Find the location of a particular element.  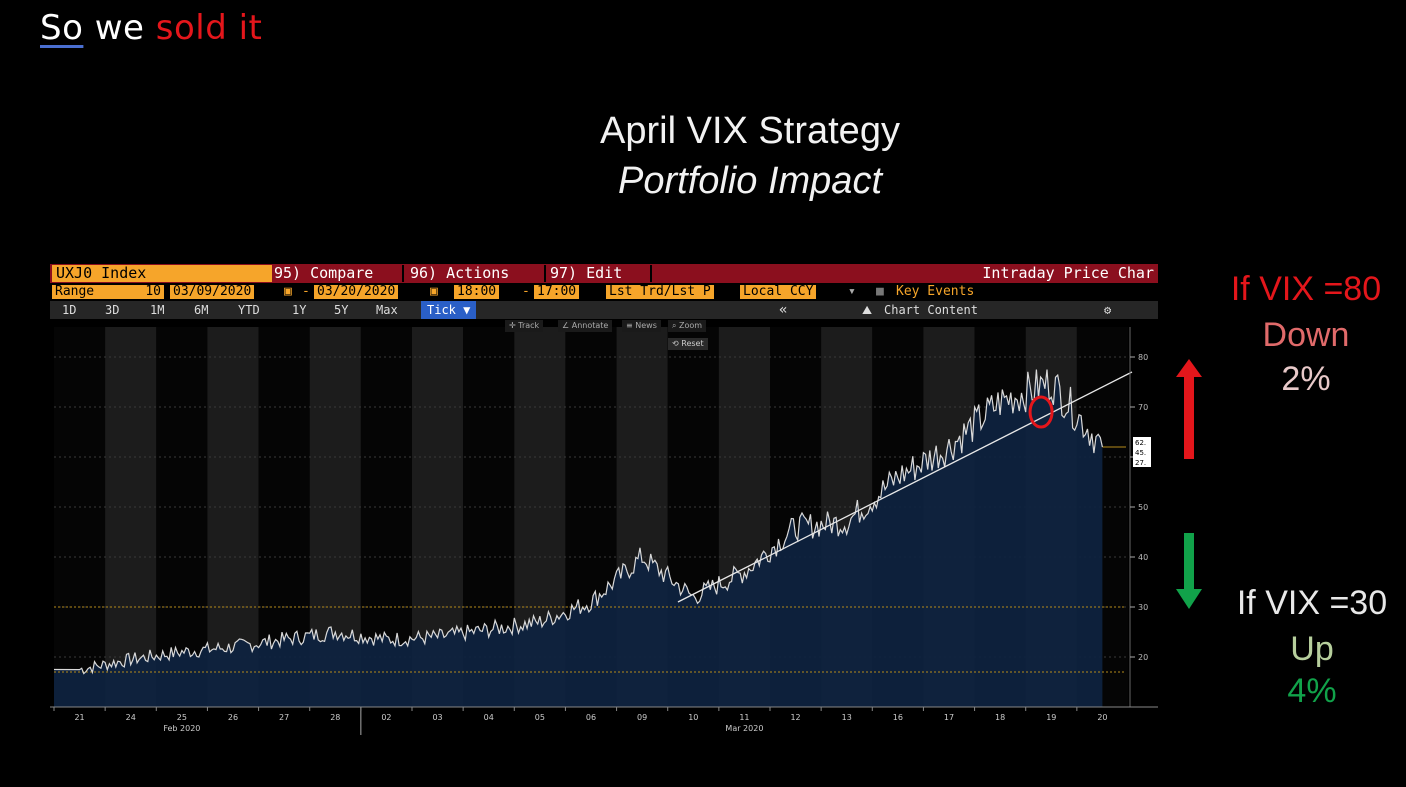

period-1m: 1M is located at coordinates (157, 310).